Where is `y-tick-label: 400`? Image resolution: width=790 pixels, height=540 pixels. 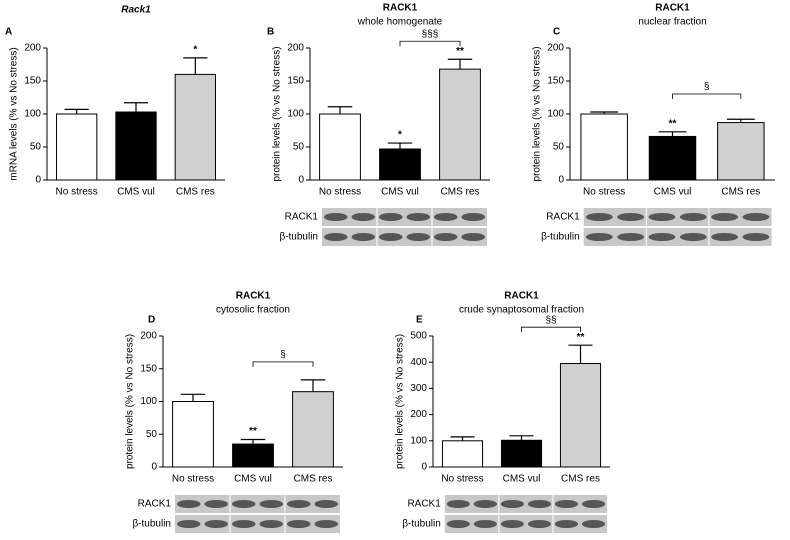 y-tick-label: 400 is located at coordinates (418, 362).